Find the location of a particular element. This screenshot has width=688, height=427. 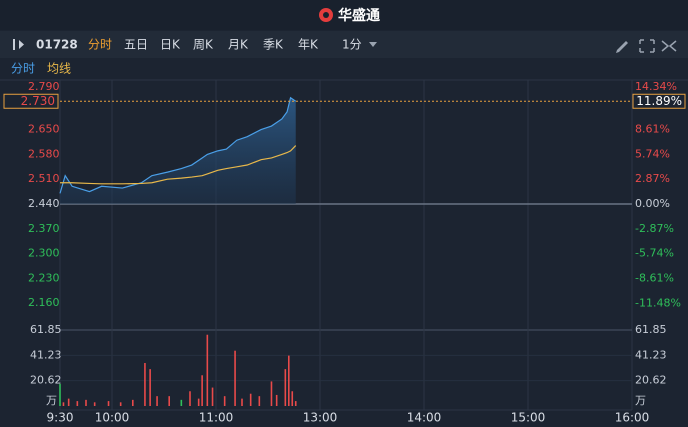

volume-tick-label: 41.23 is located at coordinates (46, 354).